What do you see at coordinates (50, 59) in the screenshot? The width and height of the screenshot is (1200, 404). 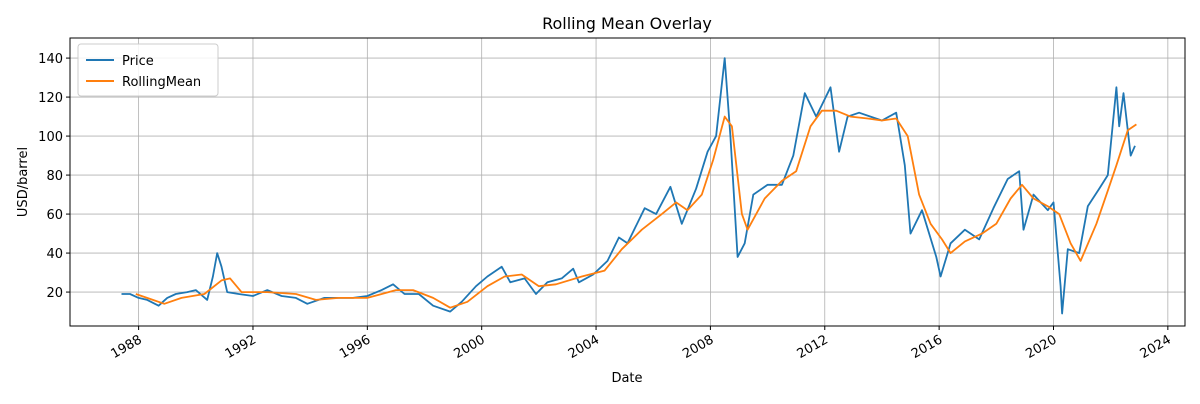 I see `y-tick-label: 140` at bounding box center [50, 59].